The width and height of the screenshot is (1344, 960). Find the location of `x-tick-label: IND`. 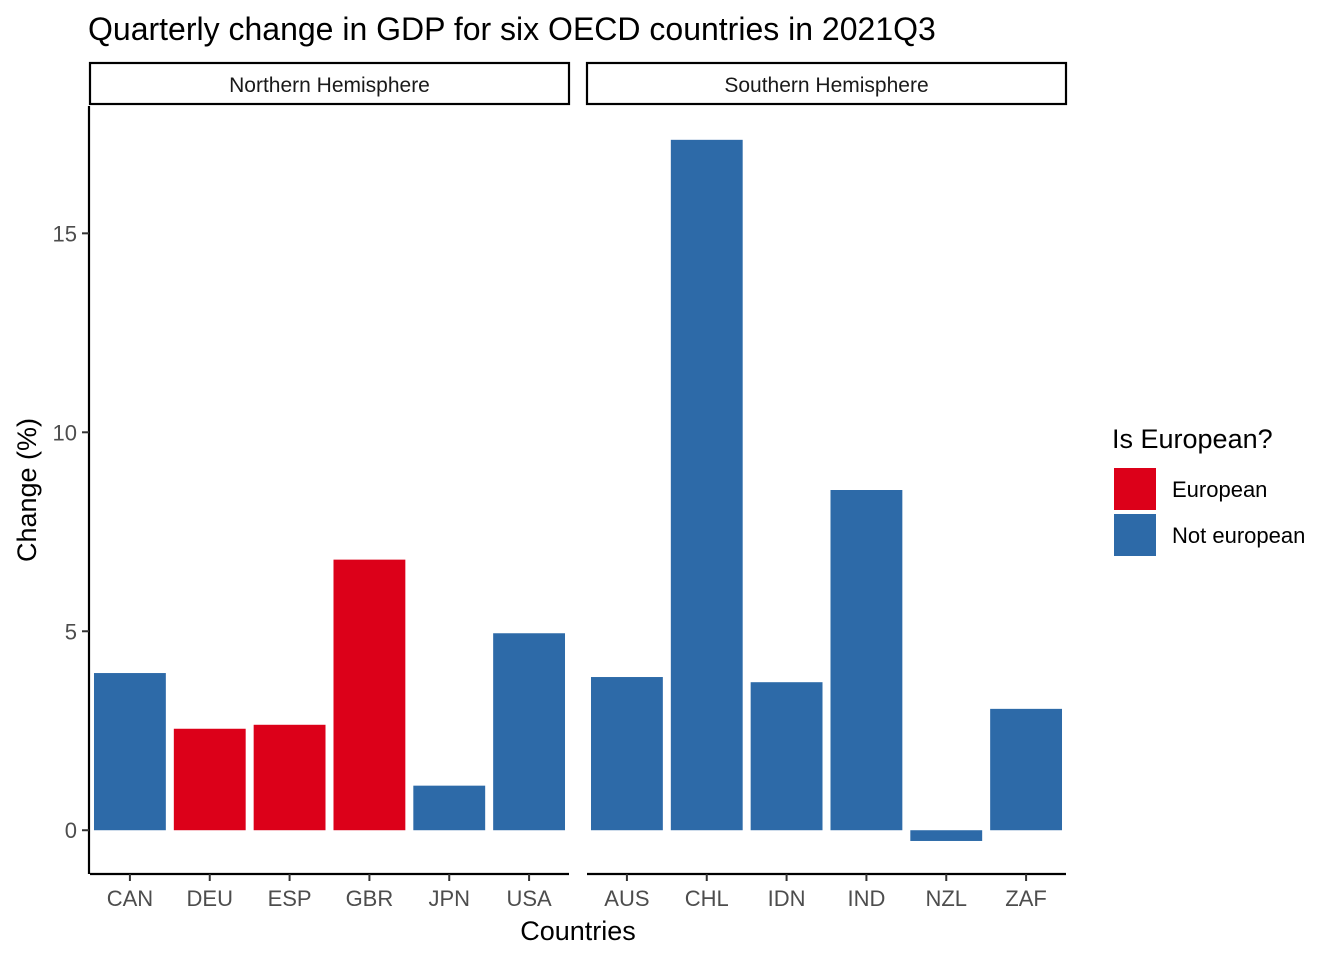

x-tick-label: IND is located at coordinates (866, 898).